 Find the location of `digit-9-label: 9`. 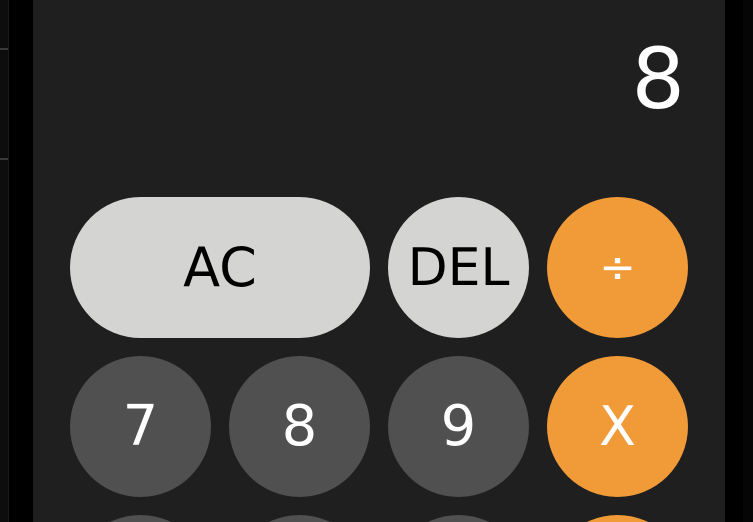

digit-9-label: 9 is located at coordinates (458, 426).